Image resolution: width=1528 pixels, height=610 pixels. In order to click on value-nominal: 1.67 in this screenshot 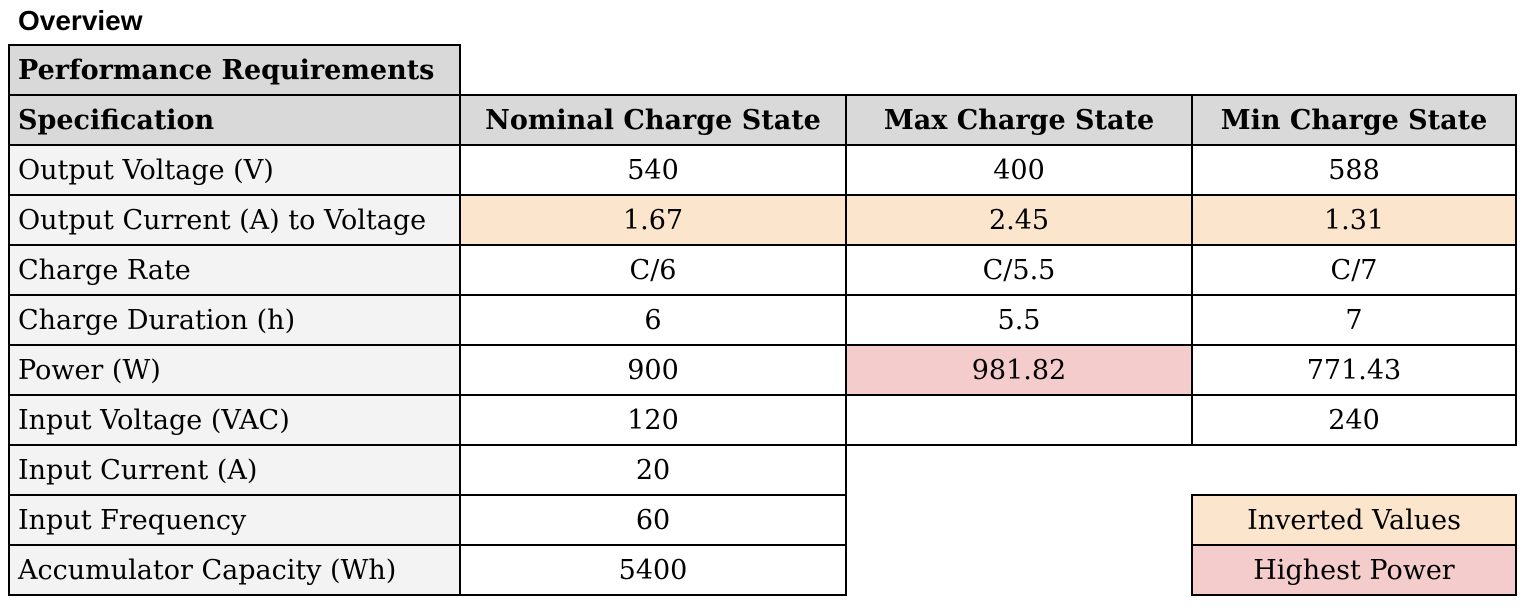, I will do `click(653, 220)`.